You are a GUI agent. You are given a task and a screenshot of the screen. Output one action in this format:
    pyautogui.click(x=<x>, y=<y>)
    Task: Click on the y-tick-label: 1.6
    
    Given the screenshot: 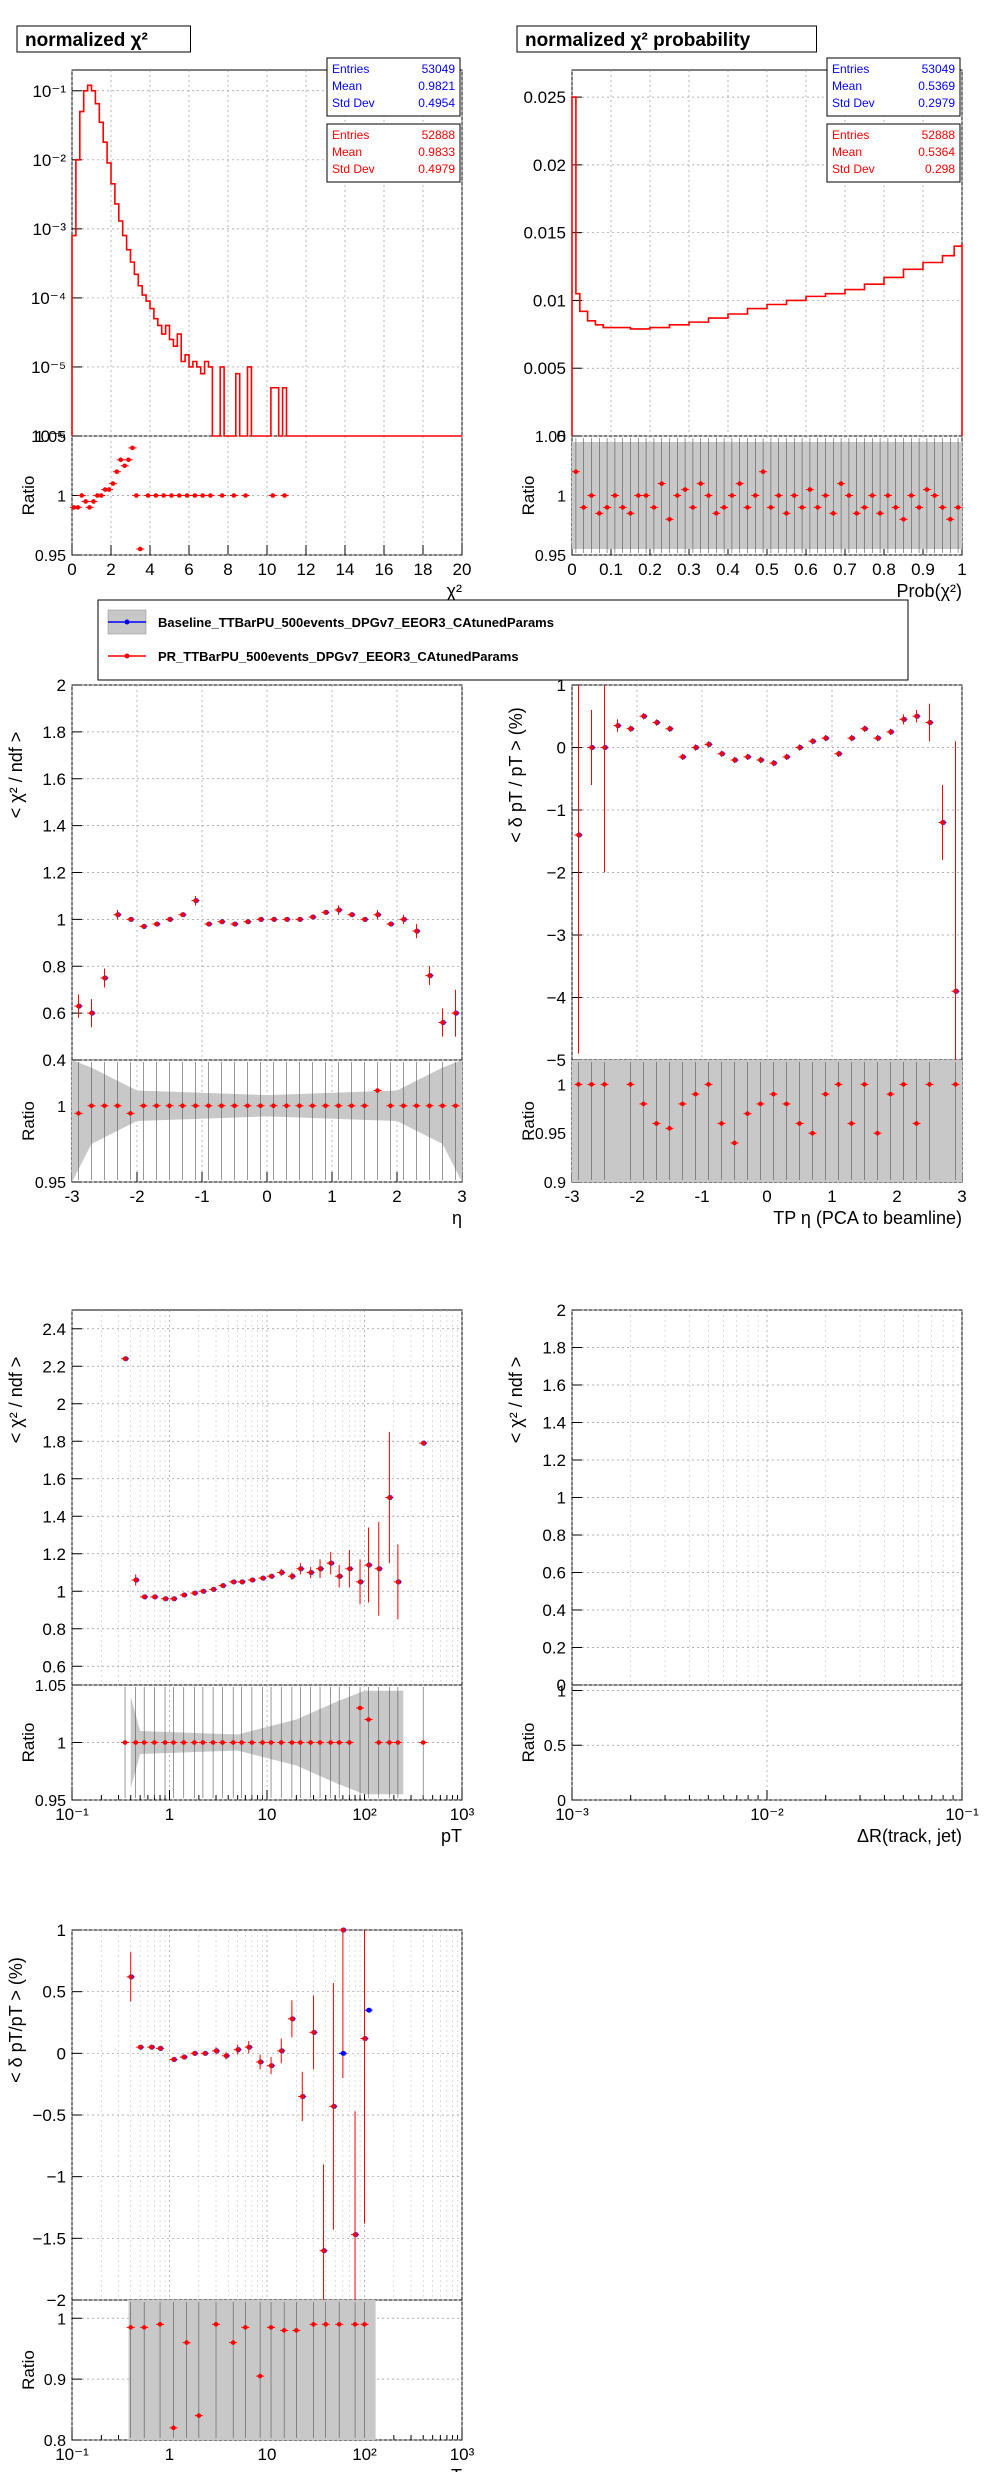 What is the action you would take?
    pyautogui.click(x=54, y=1479)
    